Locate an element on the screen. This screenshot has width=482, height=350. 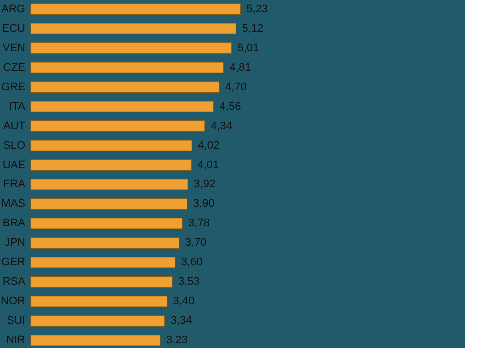
data-label: 4,81 is located at coordinates (241, 68).